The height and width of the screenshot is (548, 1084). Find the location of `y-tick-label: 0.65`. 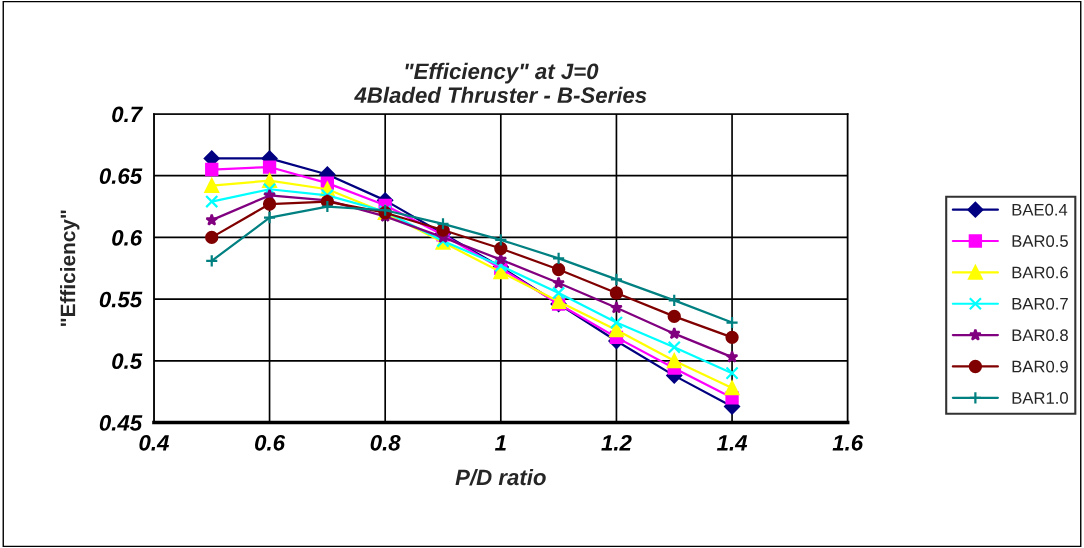

y-tick-label: 0.65 is located at coordinates (121, 176).